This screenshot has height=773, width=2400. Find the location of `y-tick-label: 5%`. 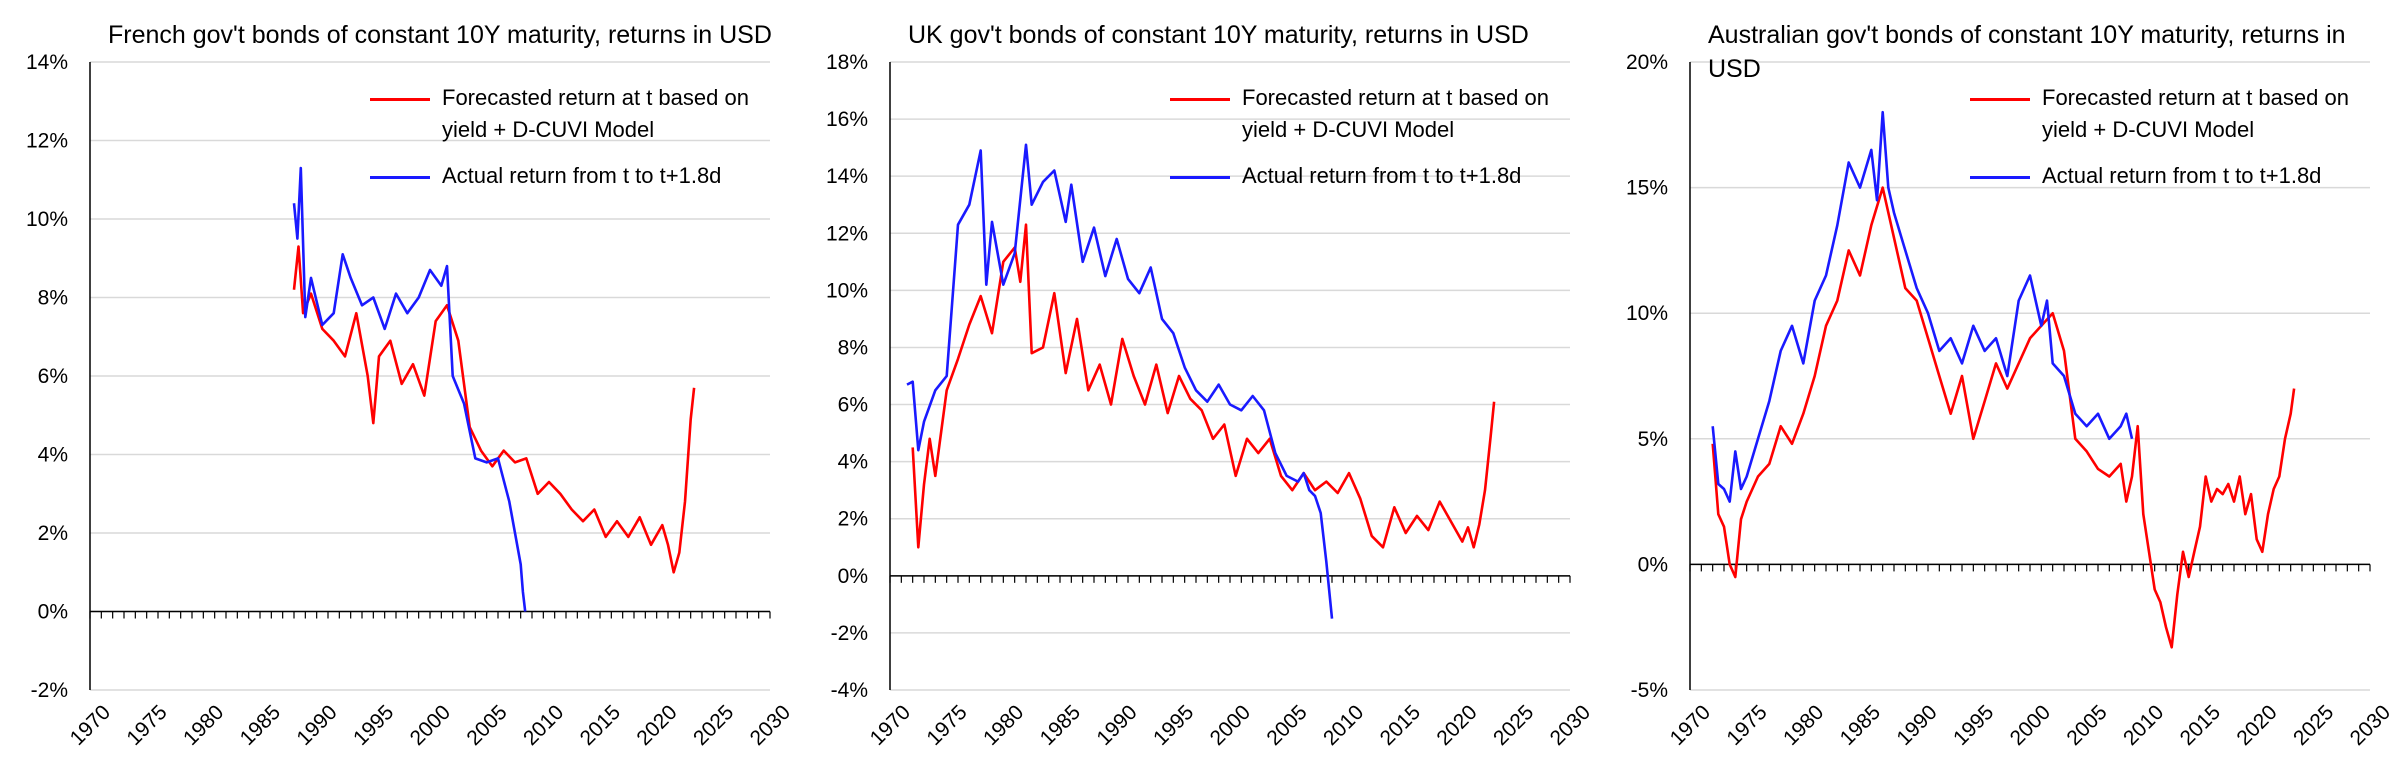

y-tick-label: 5% is located at coordinates (1653, 439).